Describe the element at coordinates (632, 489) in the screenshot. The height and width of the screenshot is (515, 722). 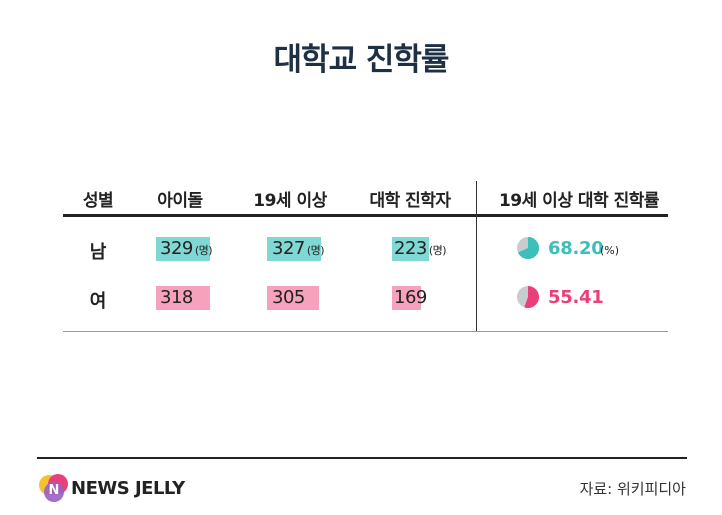
I see `source-note: 자료: 위키피디아` at that location.